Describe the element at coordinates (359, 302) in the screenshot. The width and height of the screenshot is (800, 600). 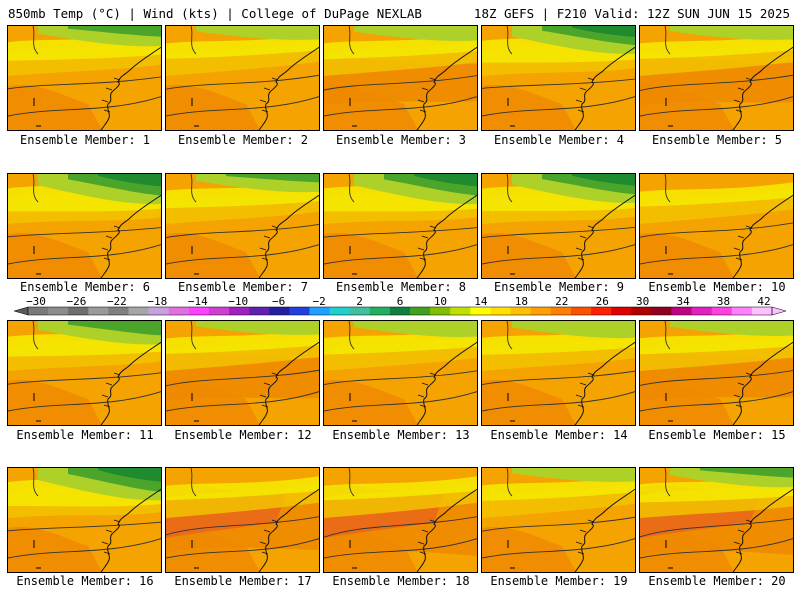
I see `colorbar-tick-label: 2` at that location.